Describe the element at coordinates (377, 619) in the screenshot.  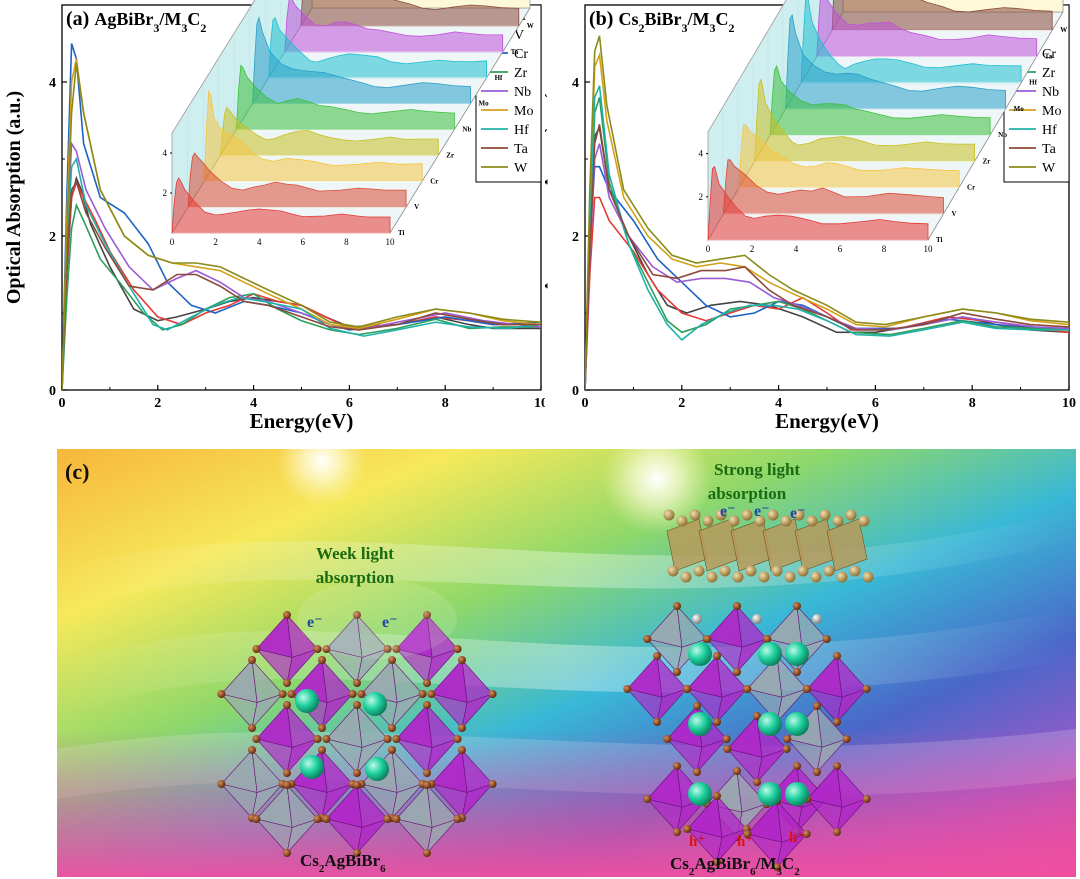
I see `glow` at that location.